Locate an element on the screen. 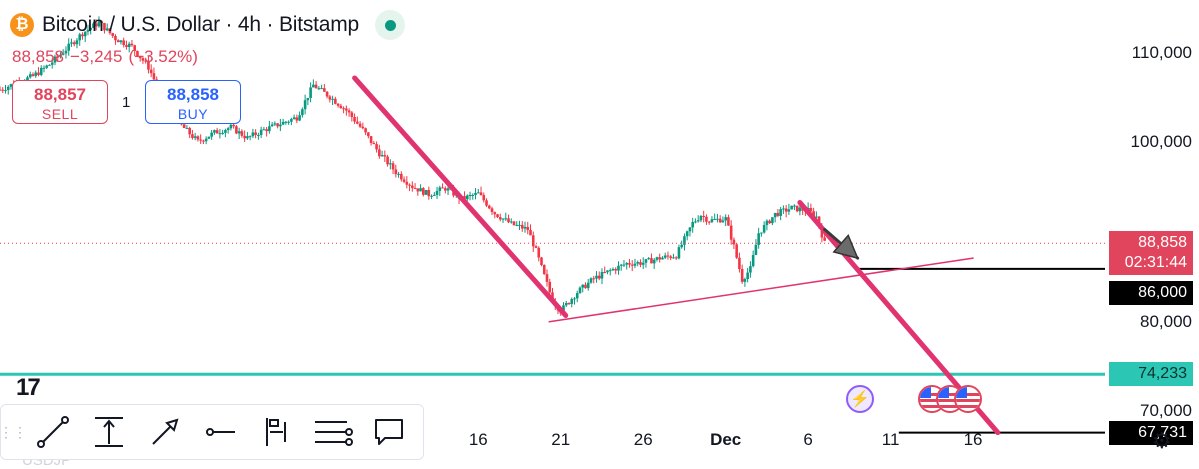 The image size is (1199, 469). horizontal-ray-tool is located at coordinates (221, 432).